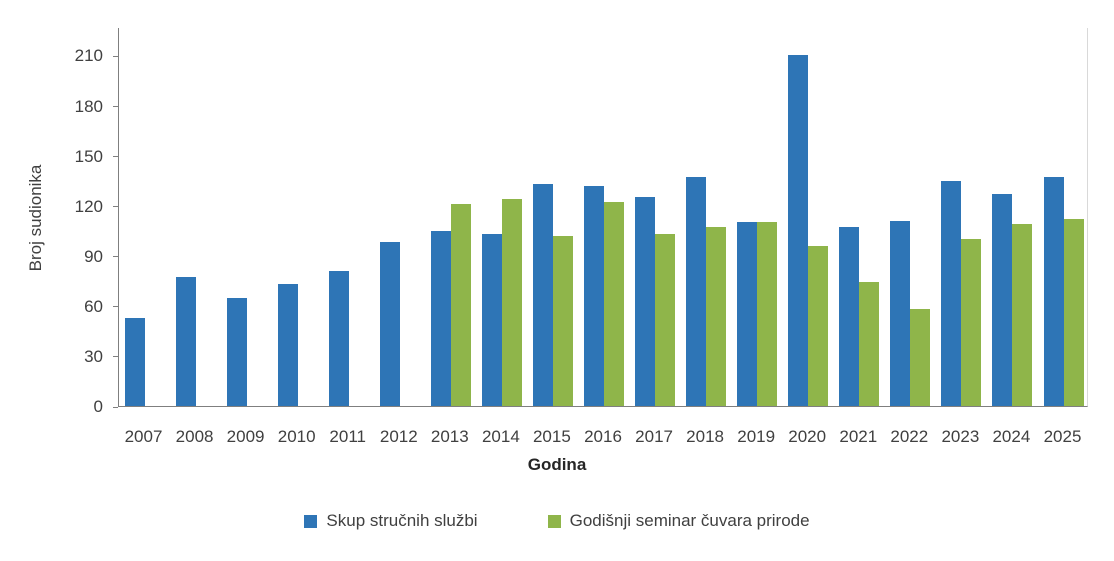 The image size is (1114, 561). I want to click on bar-2022-series1, so click(900, 313).